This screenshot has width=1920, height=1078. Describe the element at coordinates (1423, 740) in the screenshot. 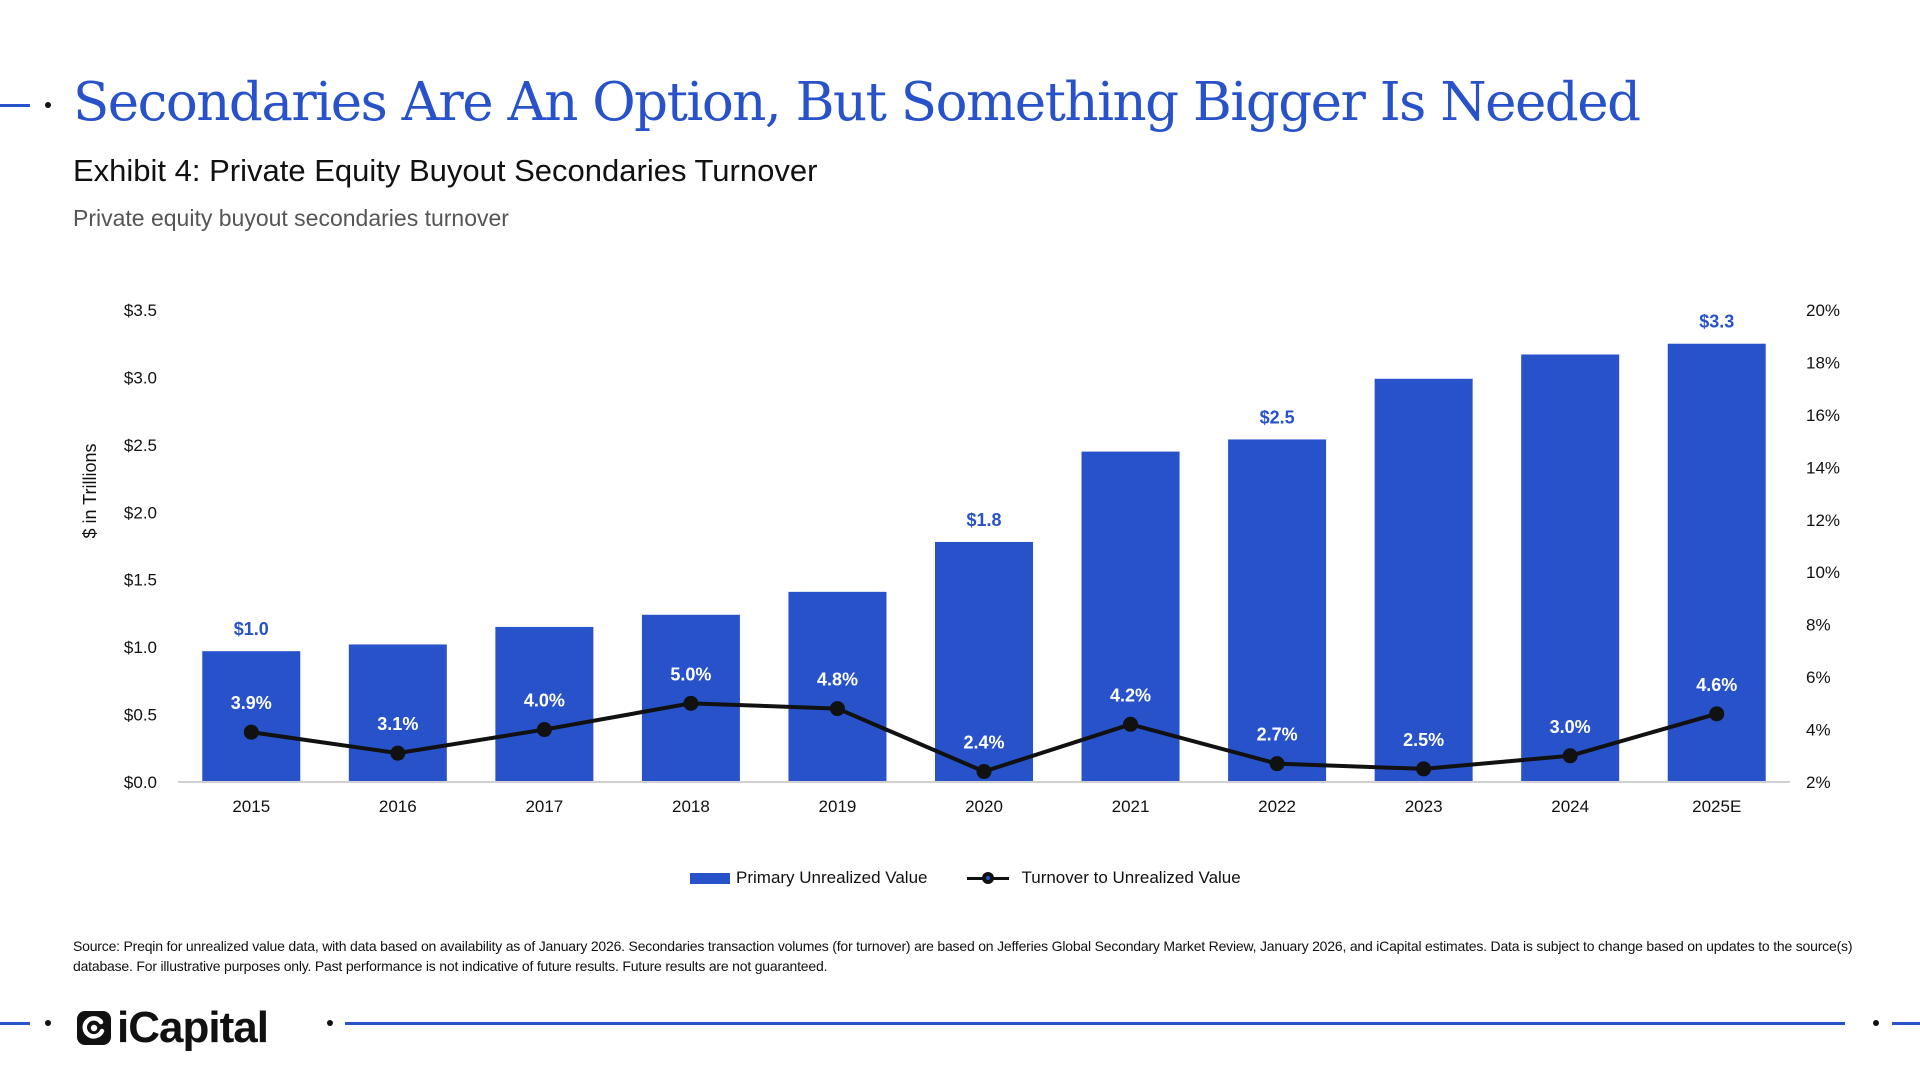

I see `turnover-value-label: 2.5%` at that location.